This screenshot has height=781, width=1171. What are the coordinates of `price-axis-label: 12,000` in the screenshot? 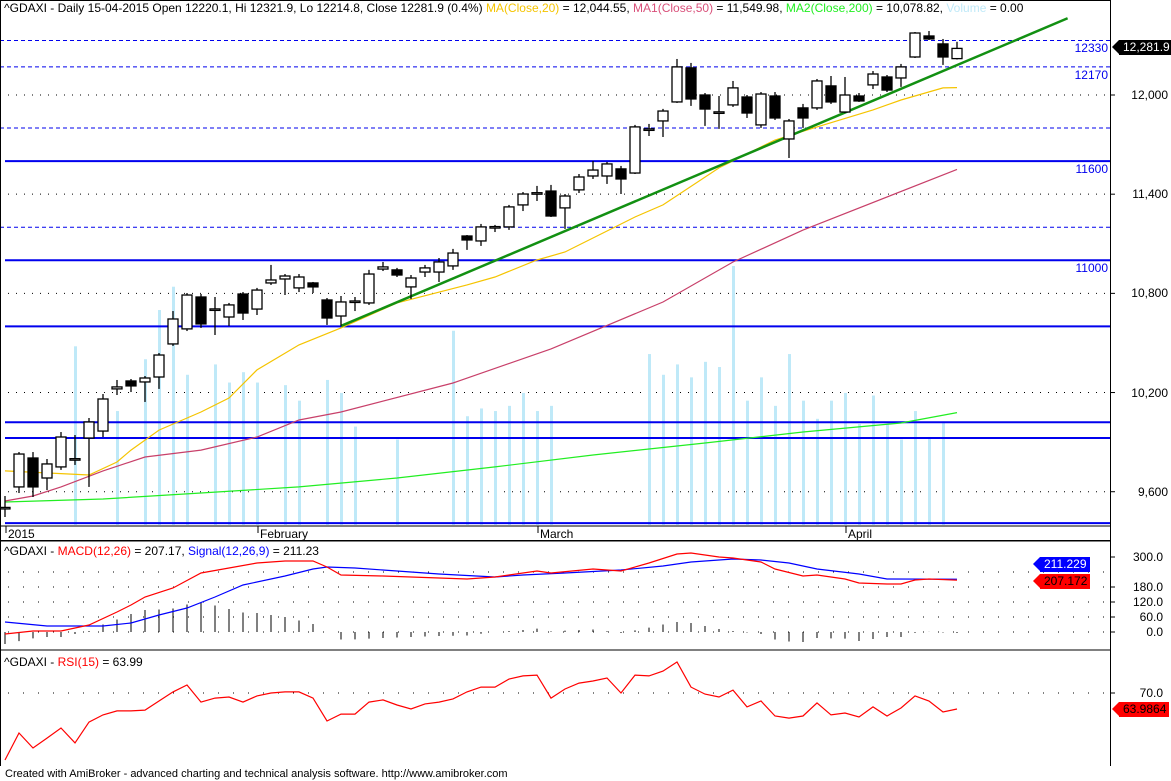 It's located at (1149, 95).